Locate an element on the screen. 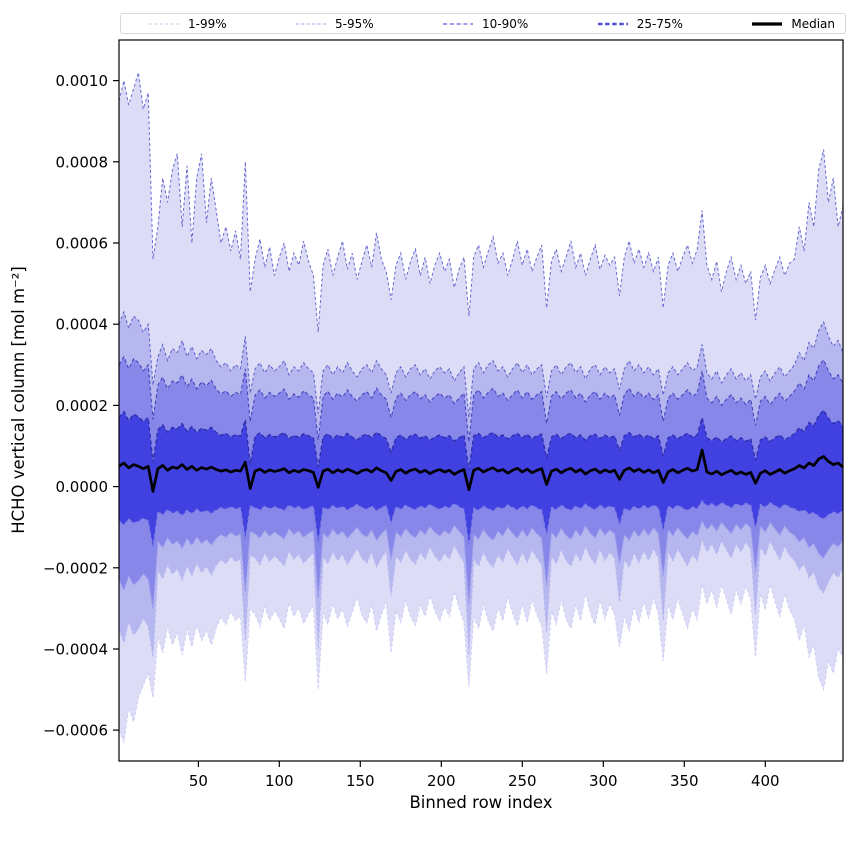 This screenshot has height=850, width=850. y-axis-label: HCHO vertical column [mol m⁻²] is located at coordinates (18, 400).